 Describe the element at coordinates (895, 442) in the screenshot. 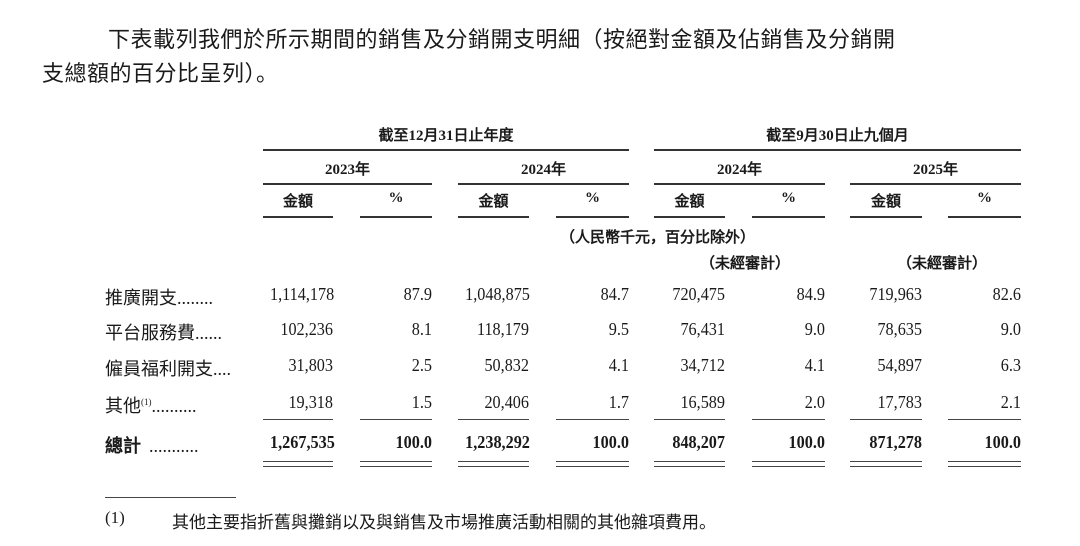

I see `total-cell: 871,278` at that location.